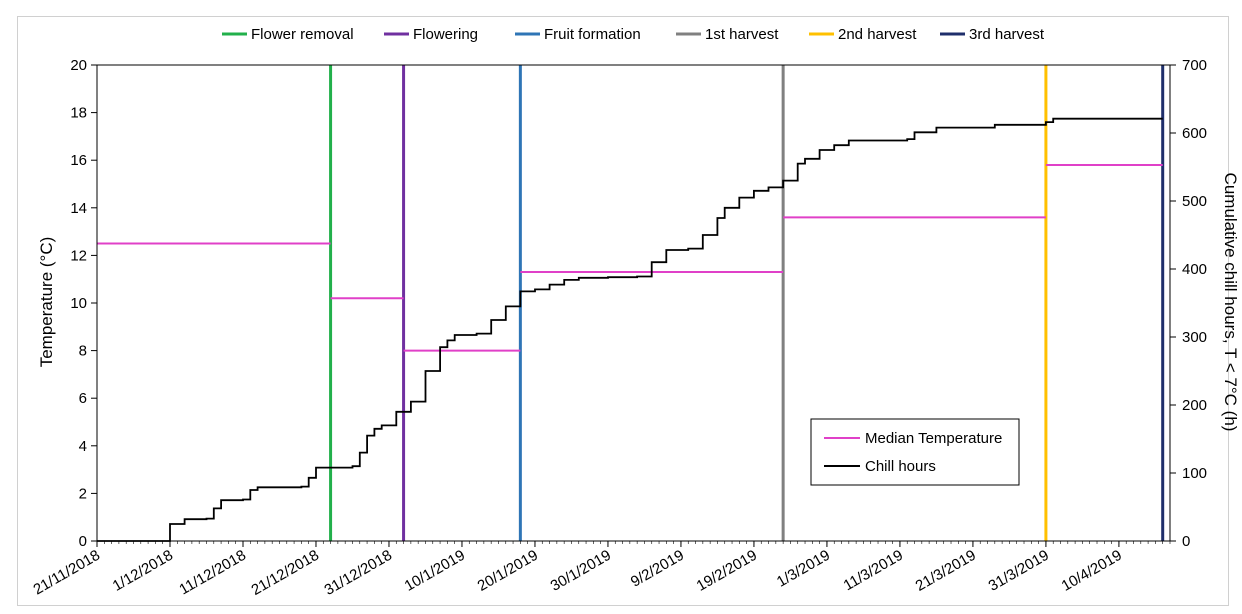  I want to click on legend-label: 3rd harvest, so click(1007, 34).